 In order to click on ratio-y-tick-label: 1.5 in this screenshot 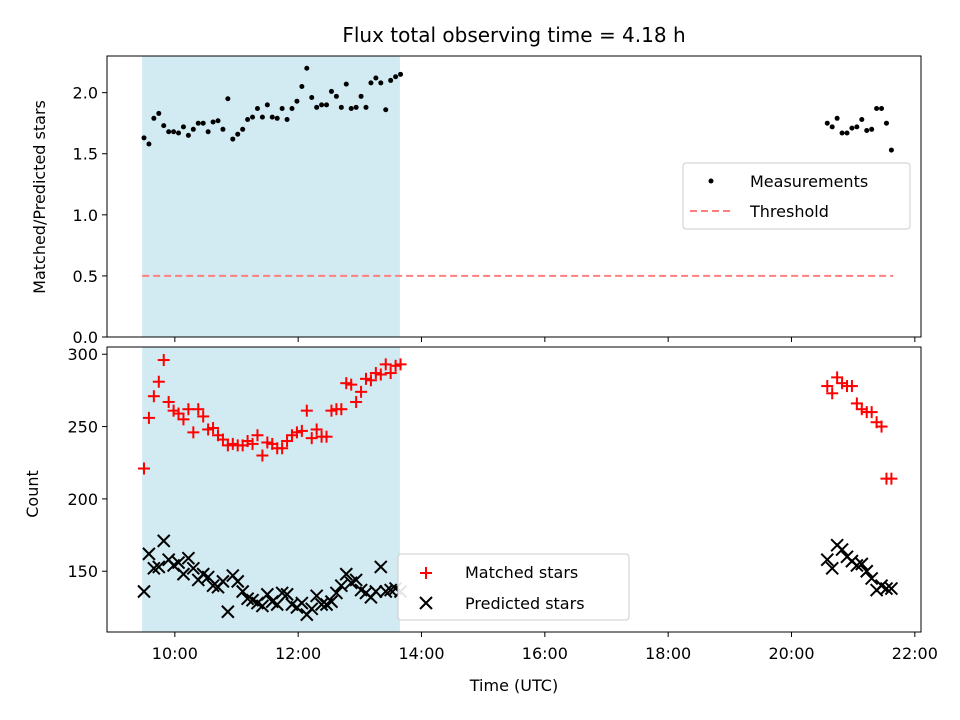, I will do `click(85, 154)`.